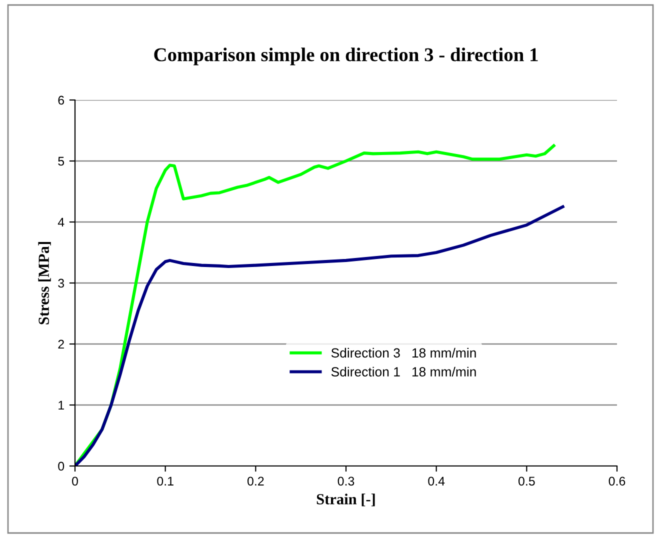 This screenshot has height=536, width=661. I want to click on y-tick-label: 6, so click(61, 100).